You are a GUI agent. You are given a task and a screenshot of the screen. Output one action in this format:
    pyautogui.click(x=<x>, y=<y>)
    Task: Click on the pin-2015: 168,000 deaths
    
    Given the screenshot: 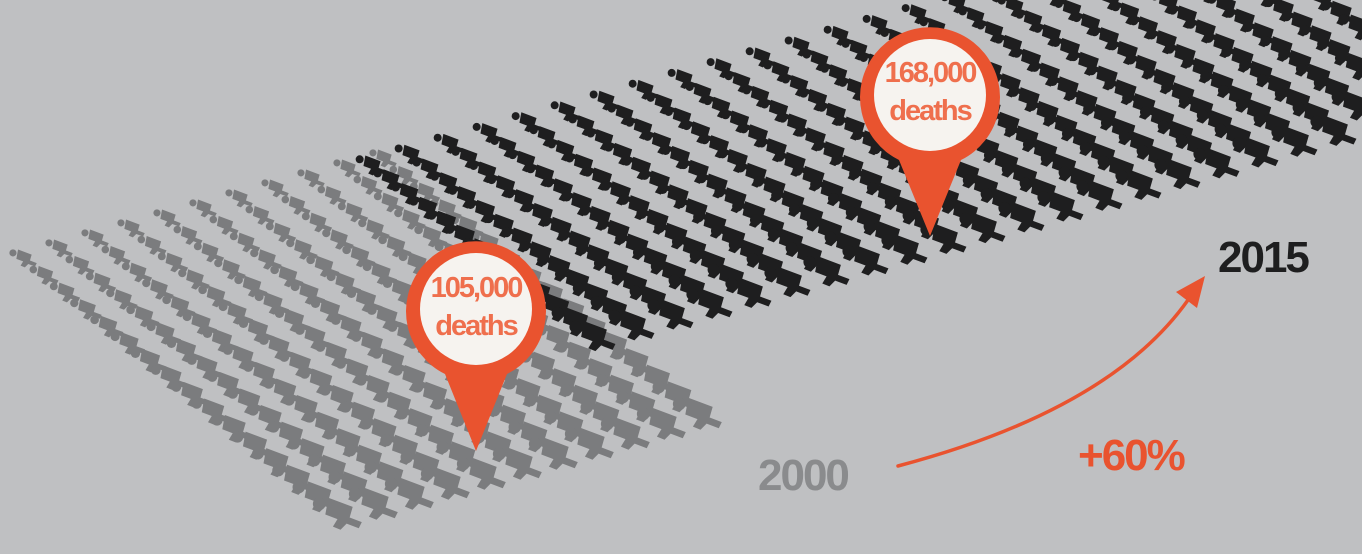 What is the action you would take?
    pyautogui.click(x=930, y=132)
    